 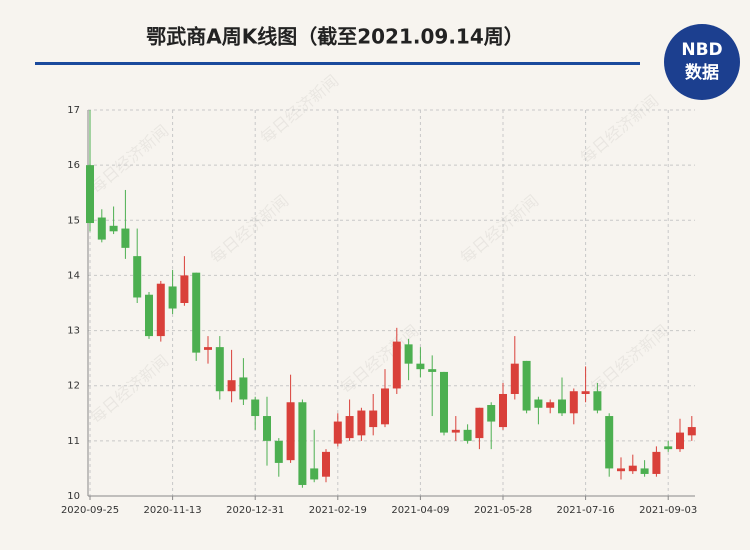 I want to click on y-tick-label: 15, so click(x=73, y=220).